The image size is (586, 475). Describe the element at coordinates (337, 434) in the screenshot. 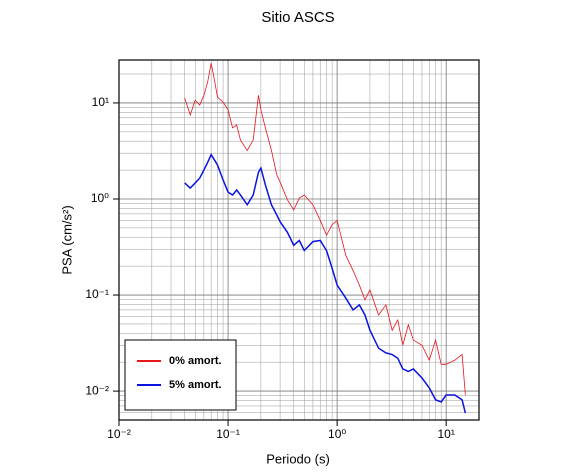

I see `x-tick-label: 10⁰` at that location.